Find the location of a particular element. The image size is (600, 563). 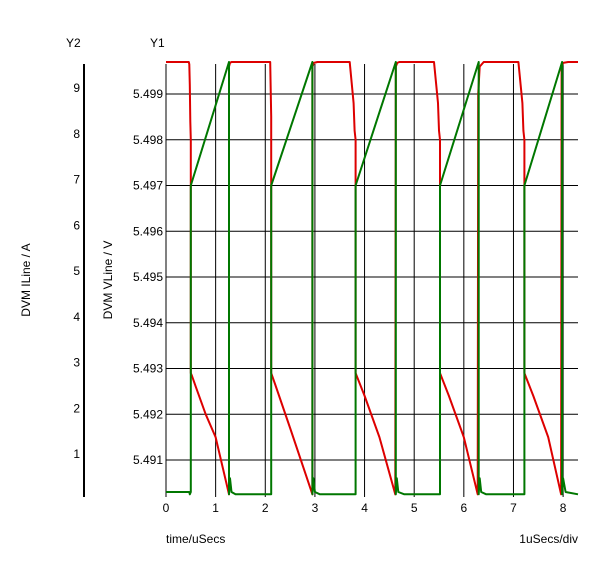

y1-tick-label: 5.498 is located at coordinates (148, 140).